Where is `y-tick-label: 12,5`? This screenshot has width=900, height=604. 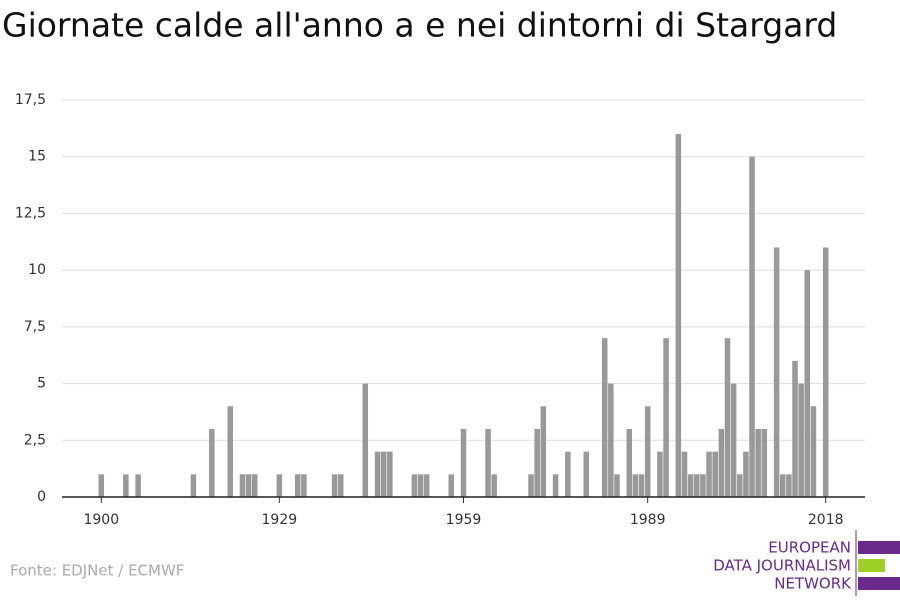
y-tick-label: 12,5 is located at coordinates (30, 213).